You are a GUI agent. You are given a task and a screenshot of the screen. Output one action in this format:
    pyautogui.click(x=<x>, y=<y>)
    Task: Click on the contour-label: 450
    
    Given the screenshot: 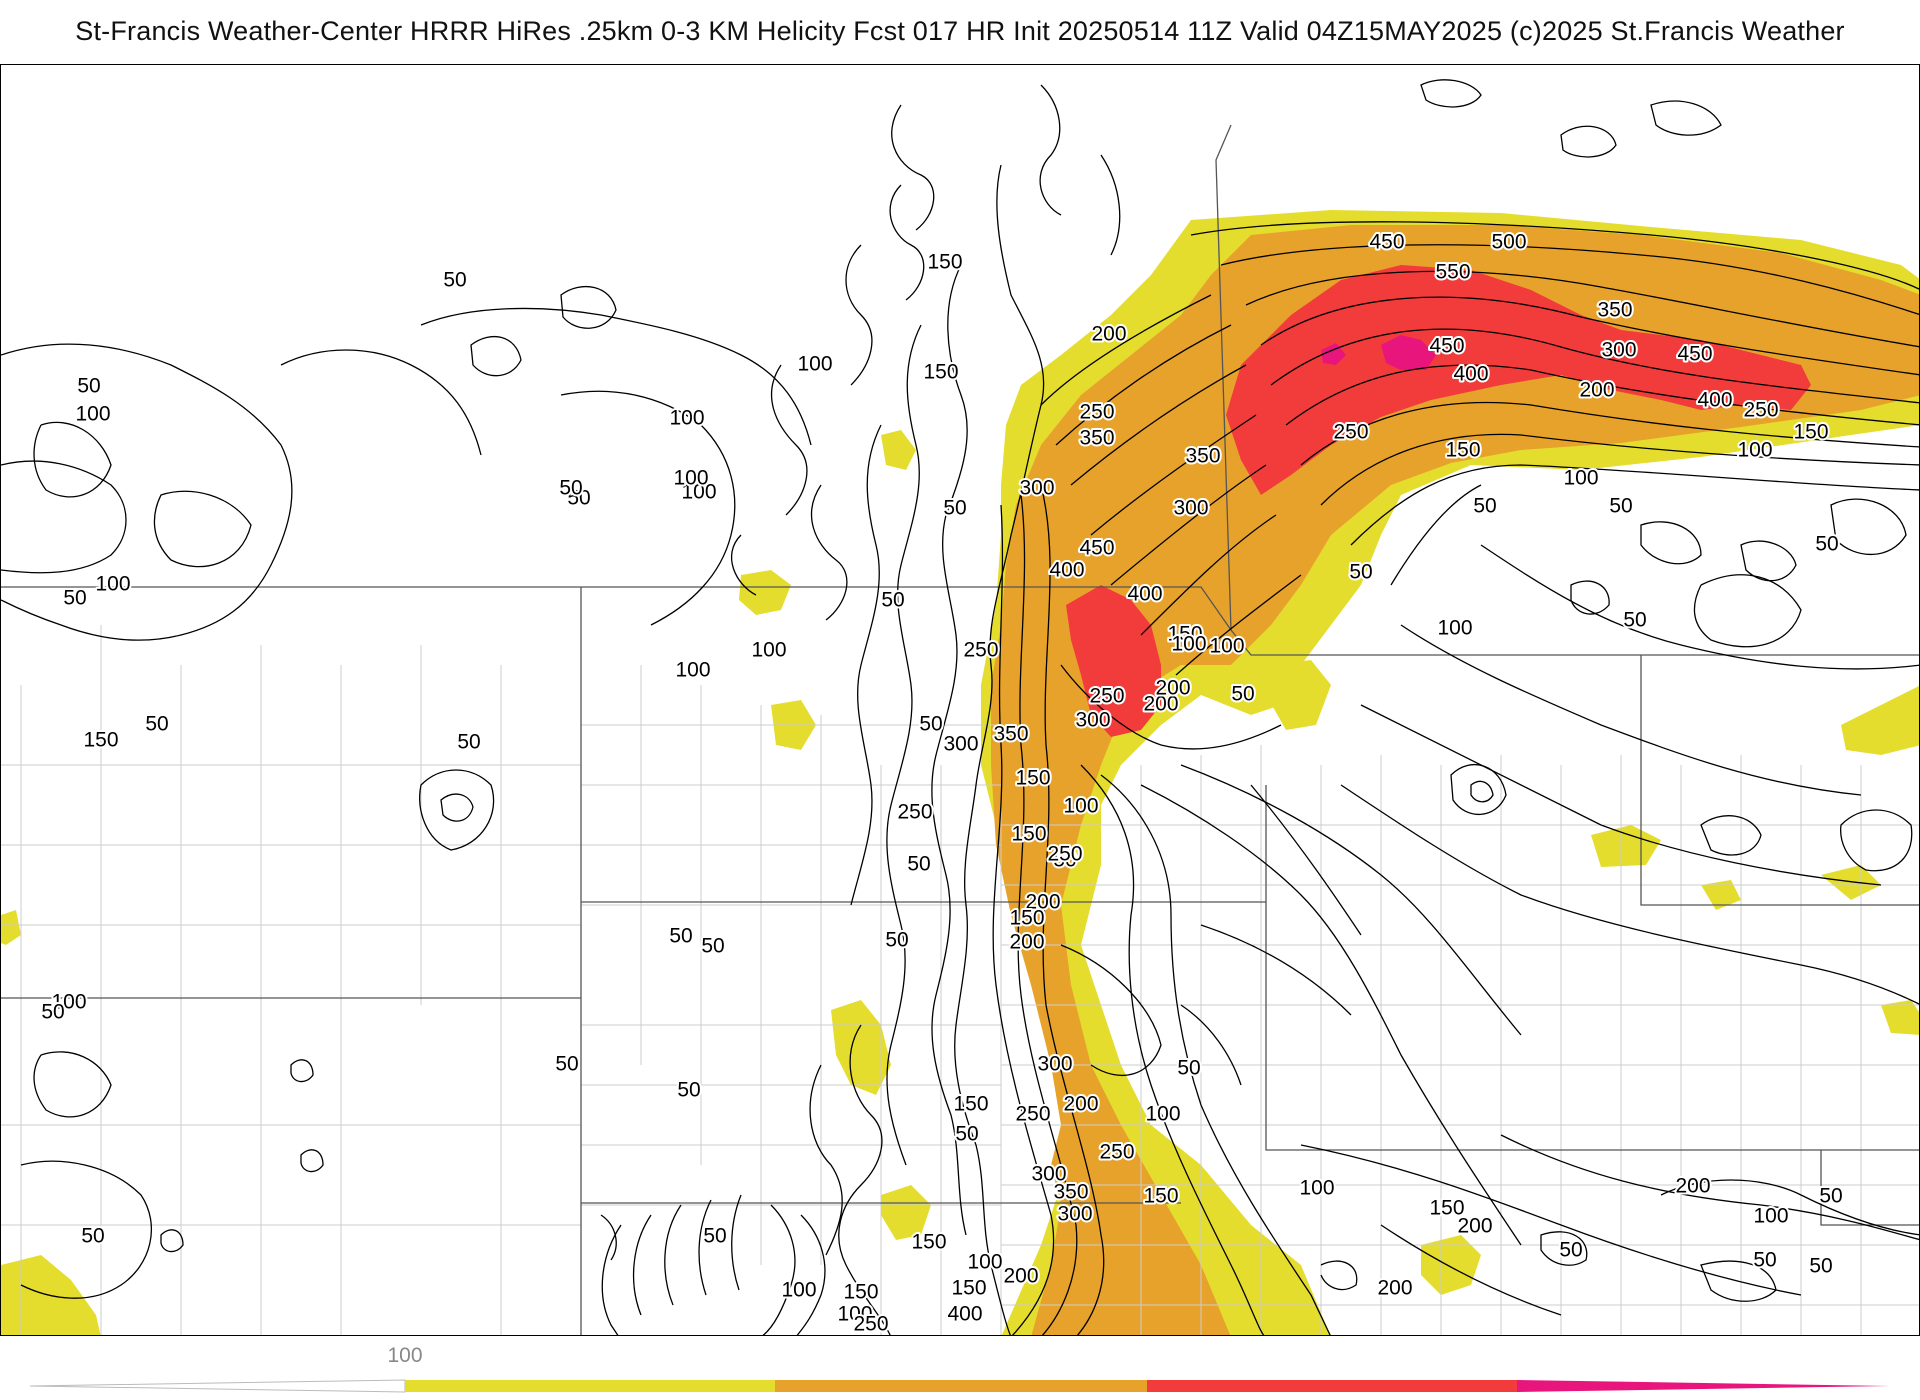 What is the action you would take?
    pyautogui.click(x=1386, y=242)
    